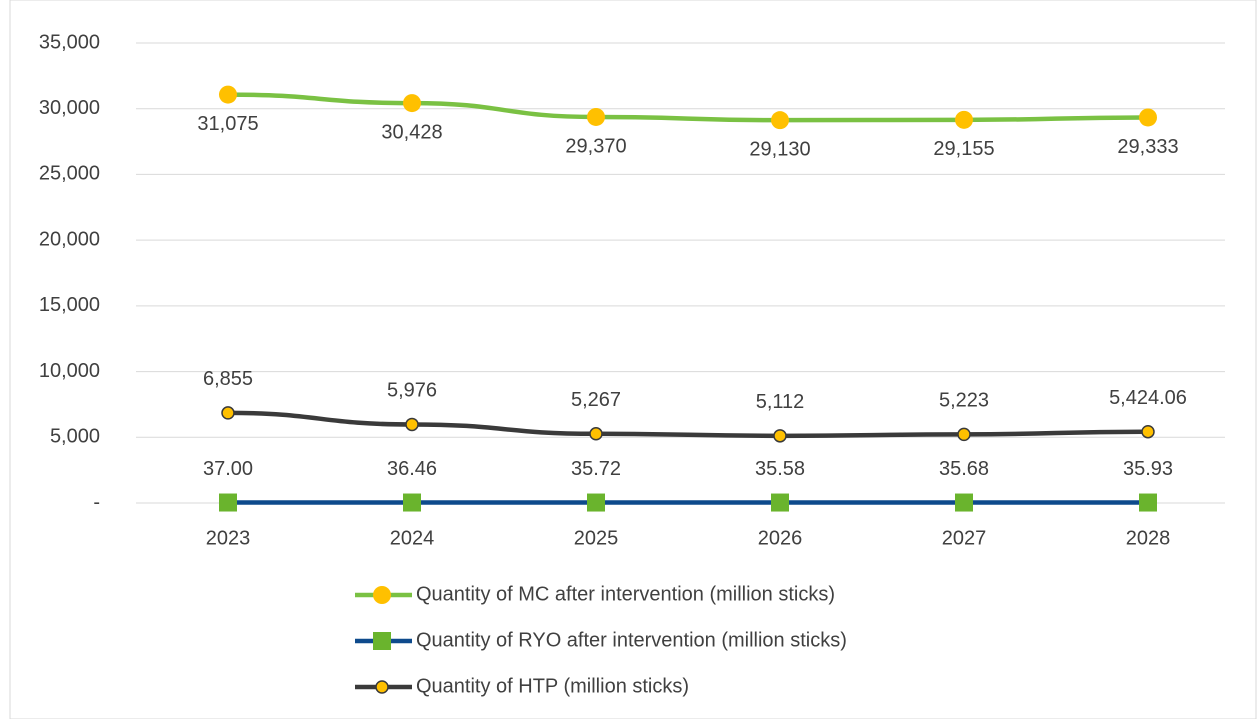  Describe the element at coordinates (412, 391) in the screenshot. I see `data-label: 5,976` at that location.